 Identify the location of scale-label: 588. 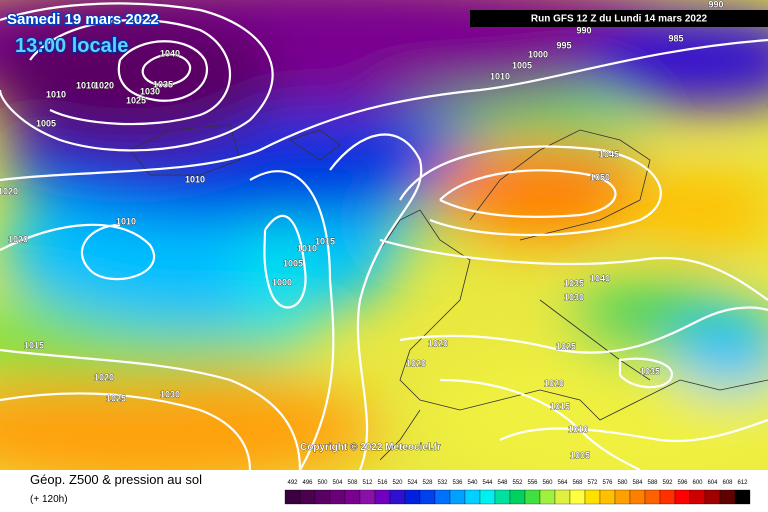
(652, 483).